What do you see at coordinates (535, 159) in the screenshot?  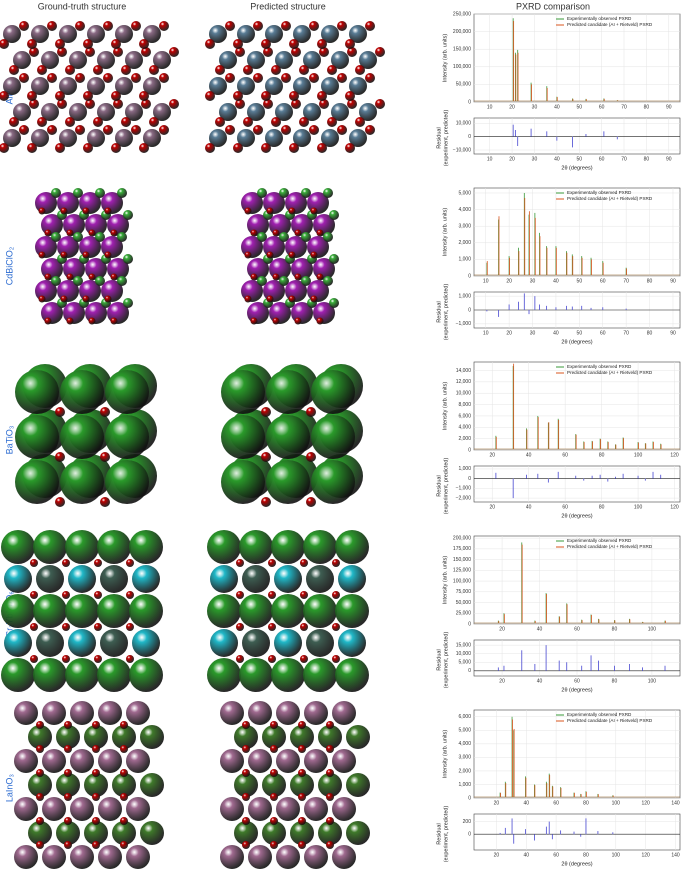 I see `x-tick-label: 30` at bounding box center [535, 159].